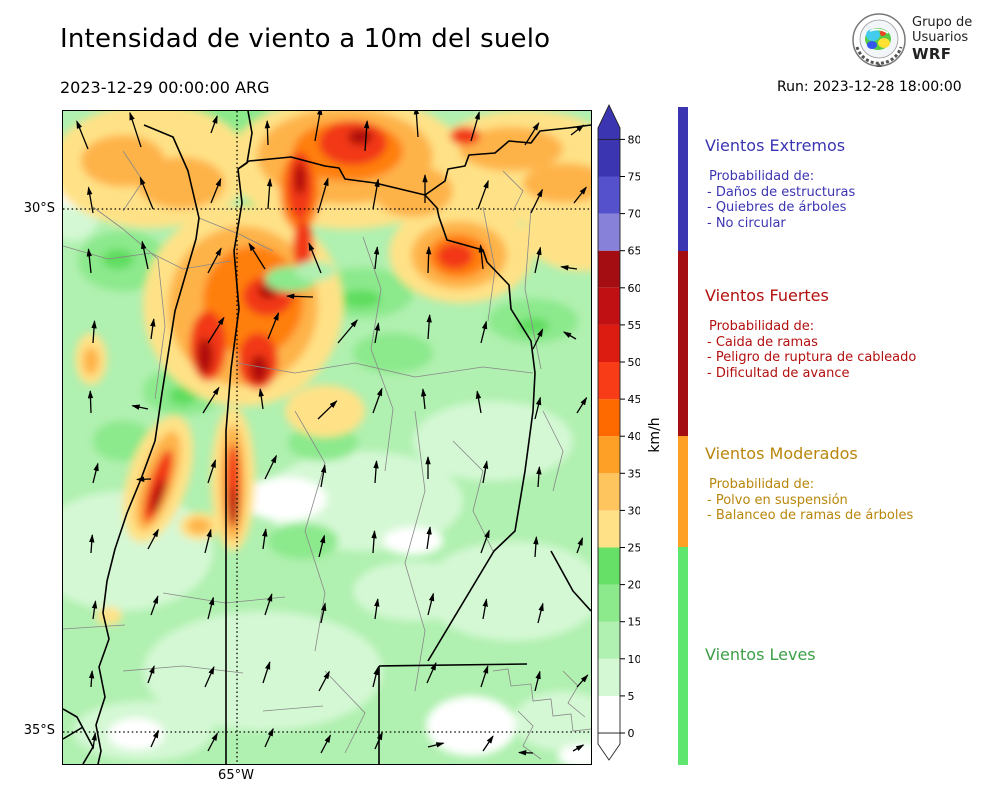 This screenshot has height=800, width=1000. Describe the element at coordinates (634, 362) in the screenshot. I see `colorbar-tick-label: 50` at that location.